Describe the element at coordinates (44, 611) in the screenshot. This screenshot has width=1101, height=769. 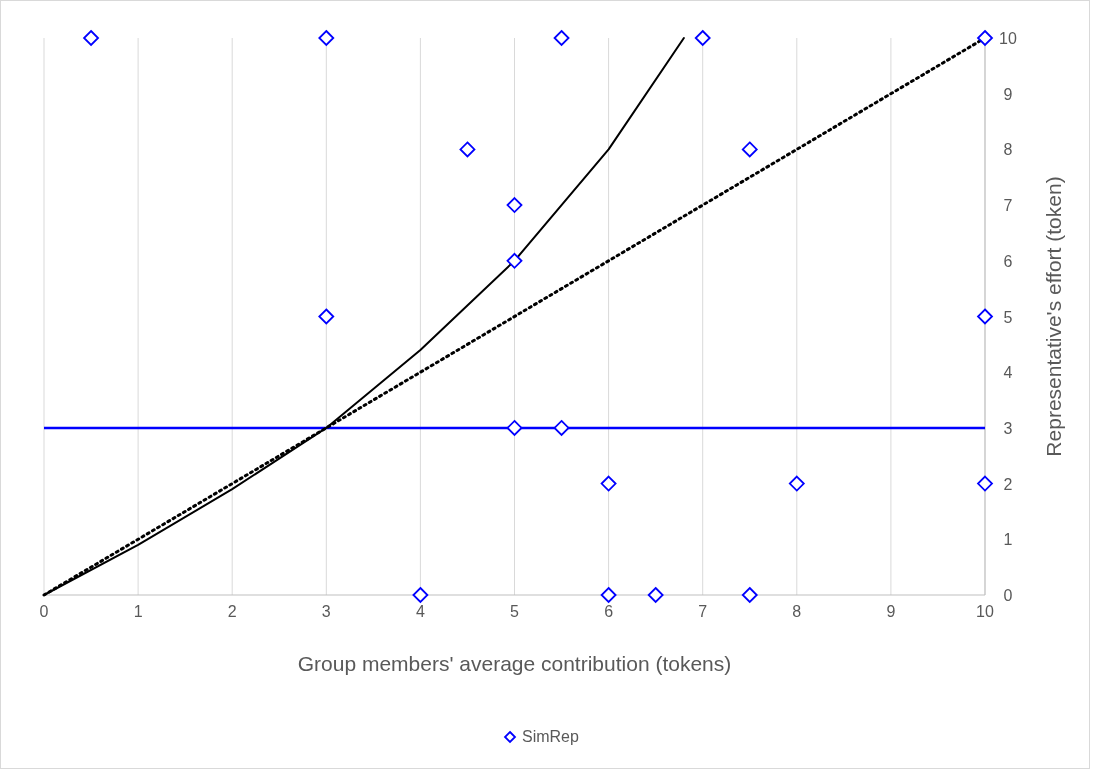
I see `x-tick-label: 0` at that location.